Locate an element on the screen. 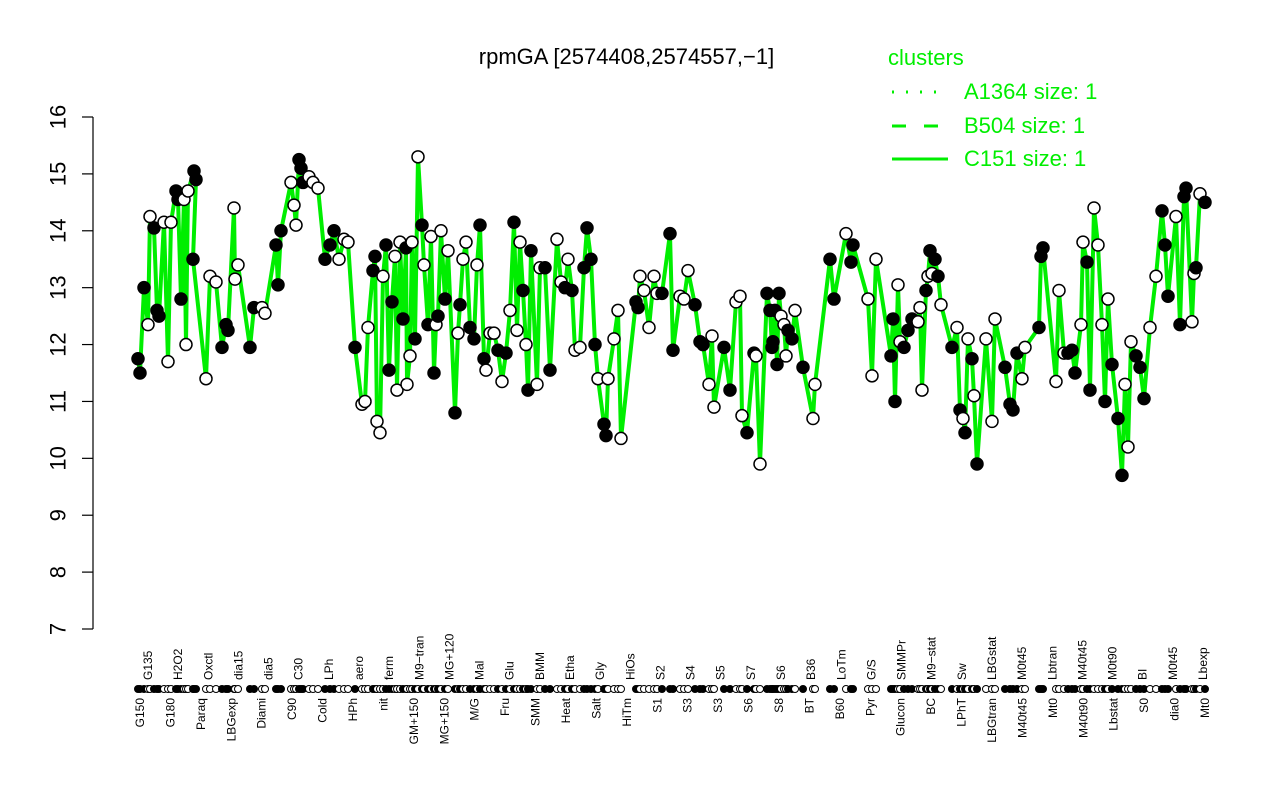 This screenshot has height=800, width=1280. x-tick-label: S3 is located at coordinates (718, 705).